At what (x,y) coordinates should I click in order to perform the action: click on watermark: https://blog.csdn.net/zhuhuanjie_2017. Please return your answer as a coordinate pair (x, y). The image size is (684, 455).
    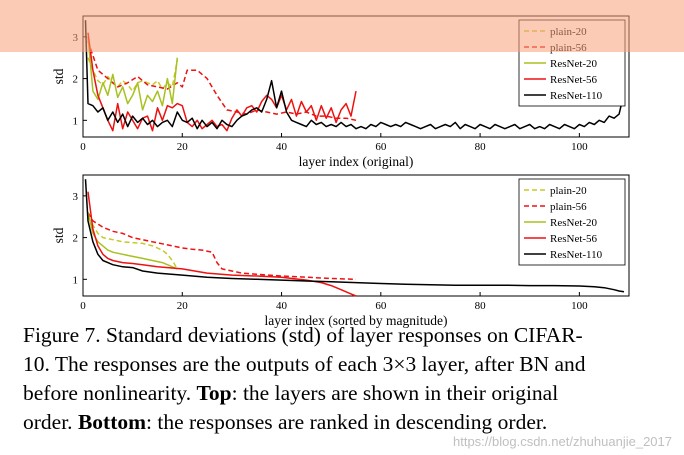
    Looking at the image, I should click on (562, 441).